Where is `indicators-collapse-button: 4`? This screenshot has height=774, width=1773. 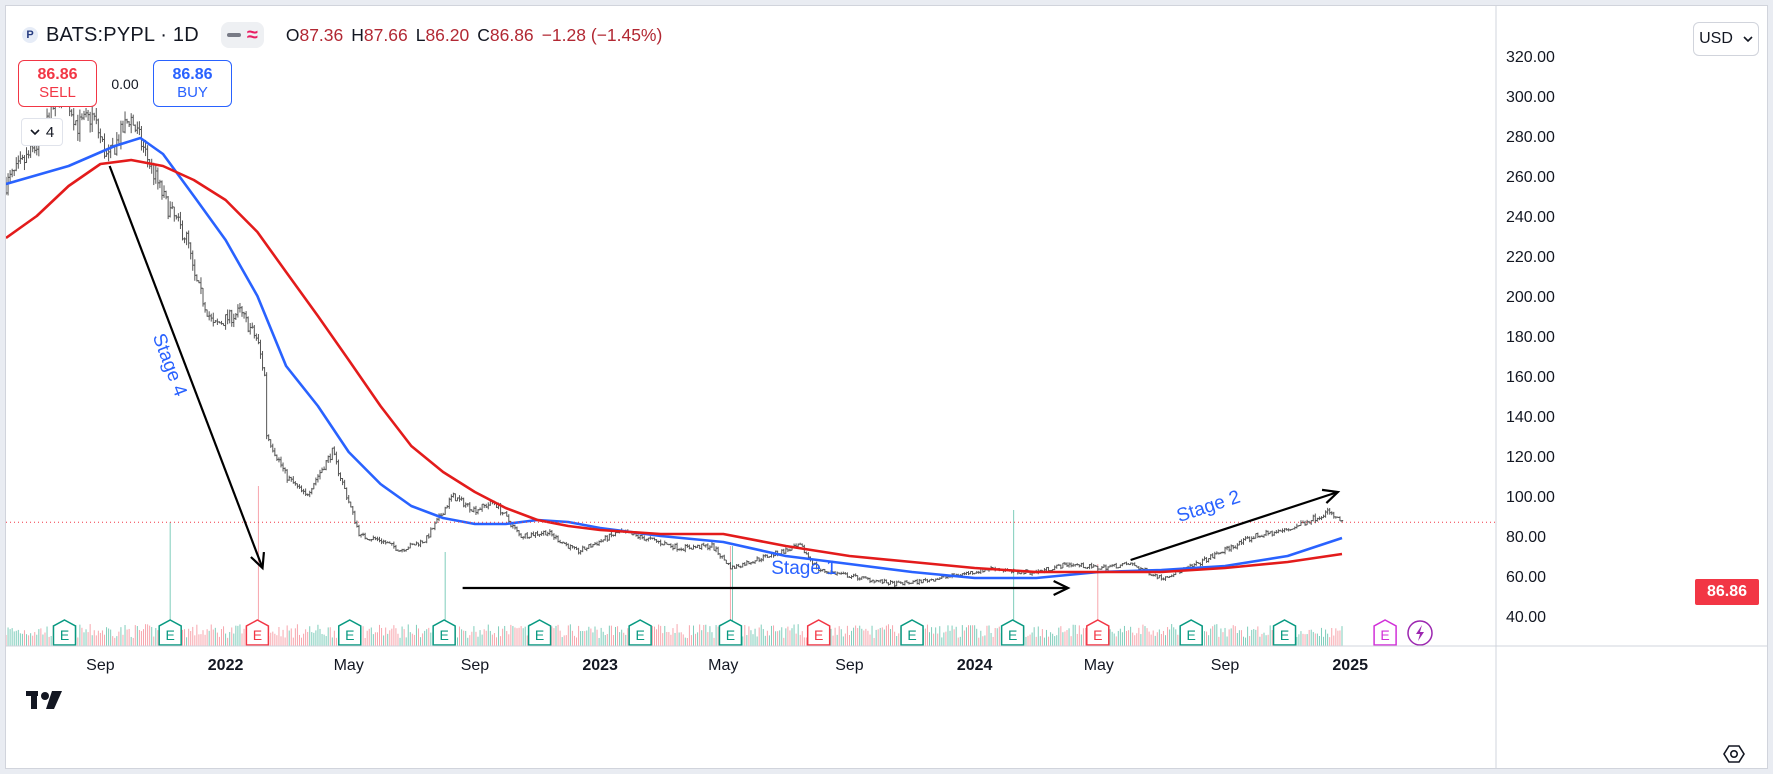 indicators-collapse-button: 4 is located at coordinates (42, 132).